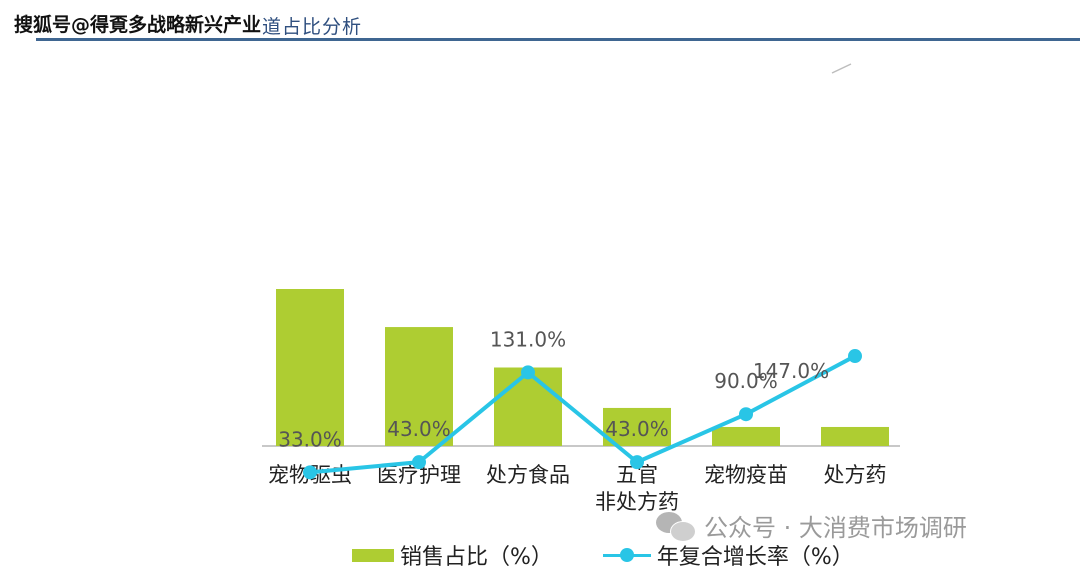  I want to click on watermark-bottom: 公众号 · 大消费市场调研, so click(811, 525).